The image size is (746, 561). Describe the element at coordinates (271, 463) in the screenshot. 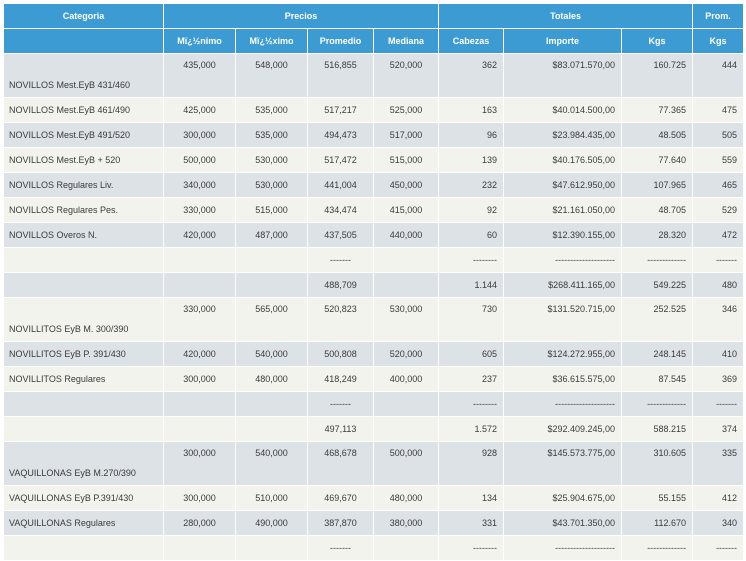

I see `table-cell: 540,000` at that location.